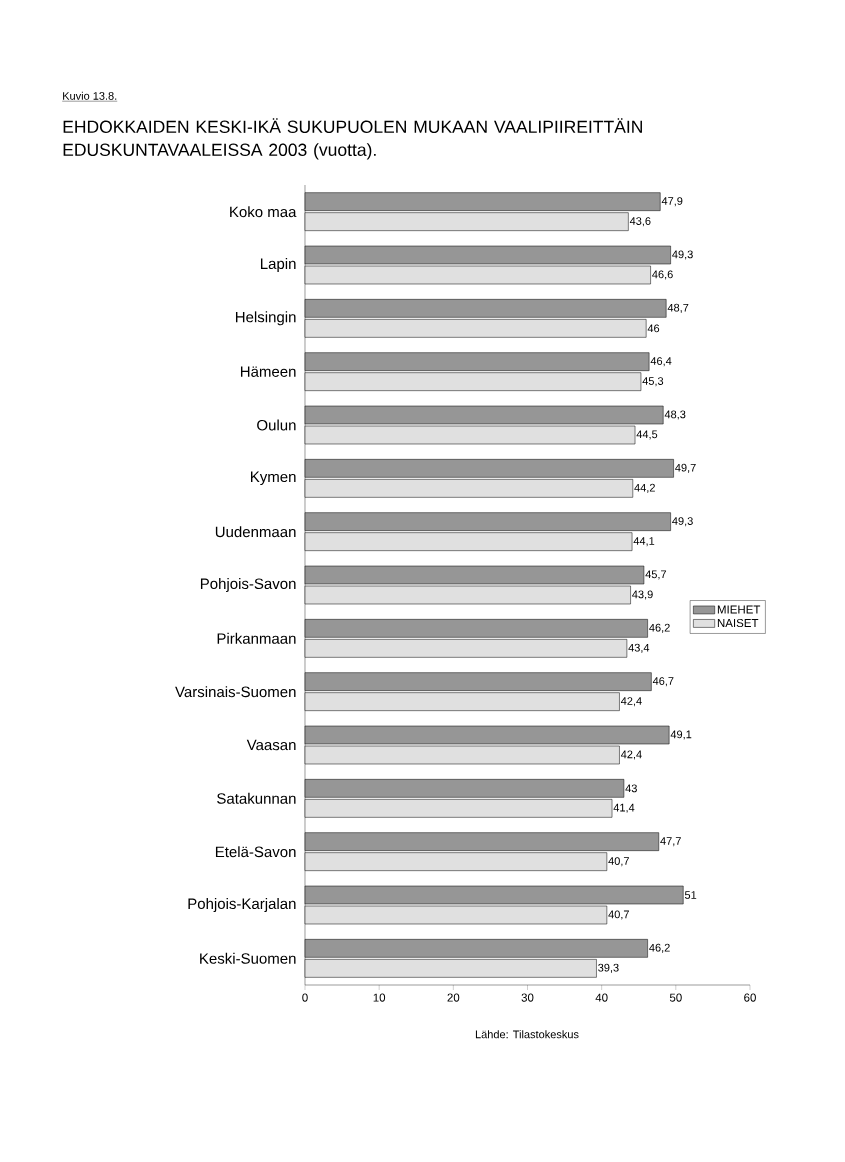 The height and width of the screenshot is (1162, 845). I want to click on legend-label: MIEHET, so click(739, 609).